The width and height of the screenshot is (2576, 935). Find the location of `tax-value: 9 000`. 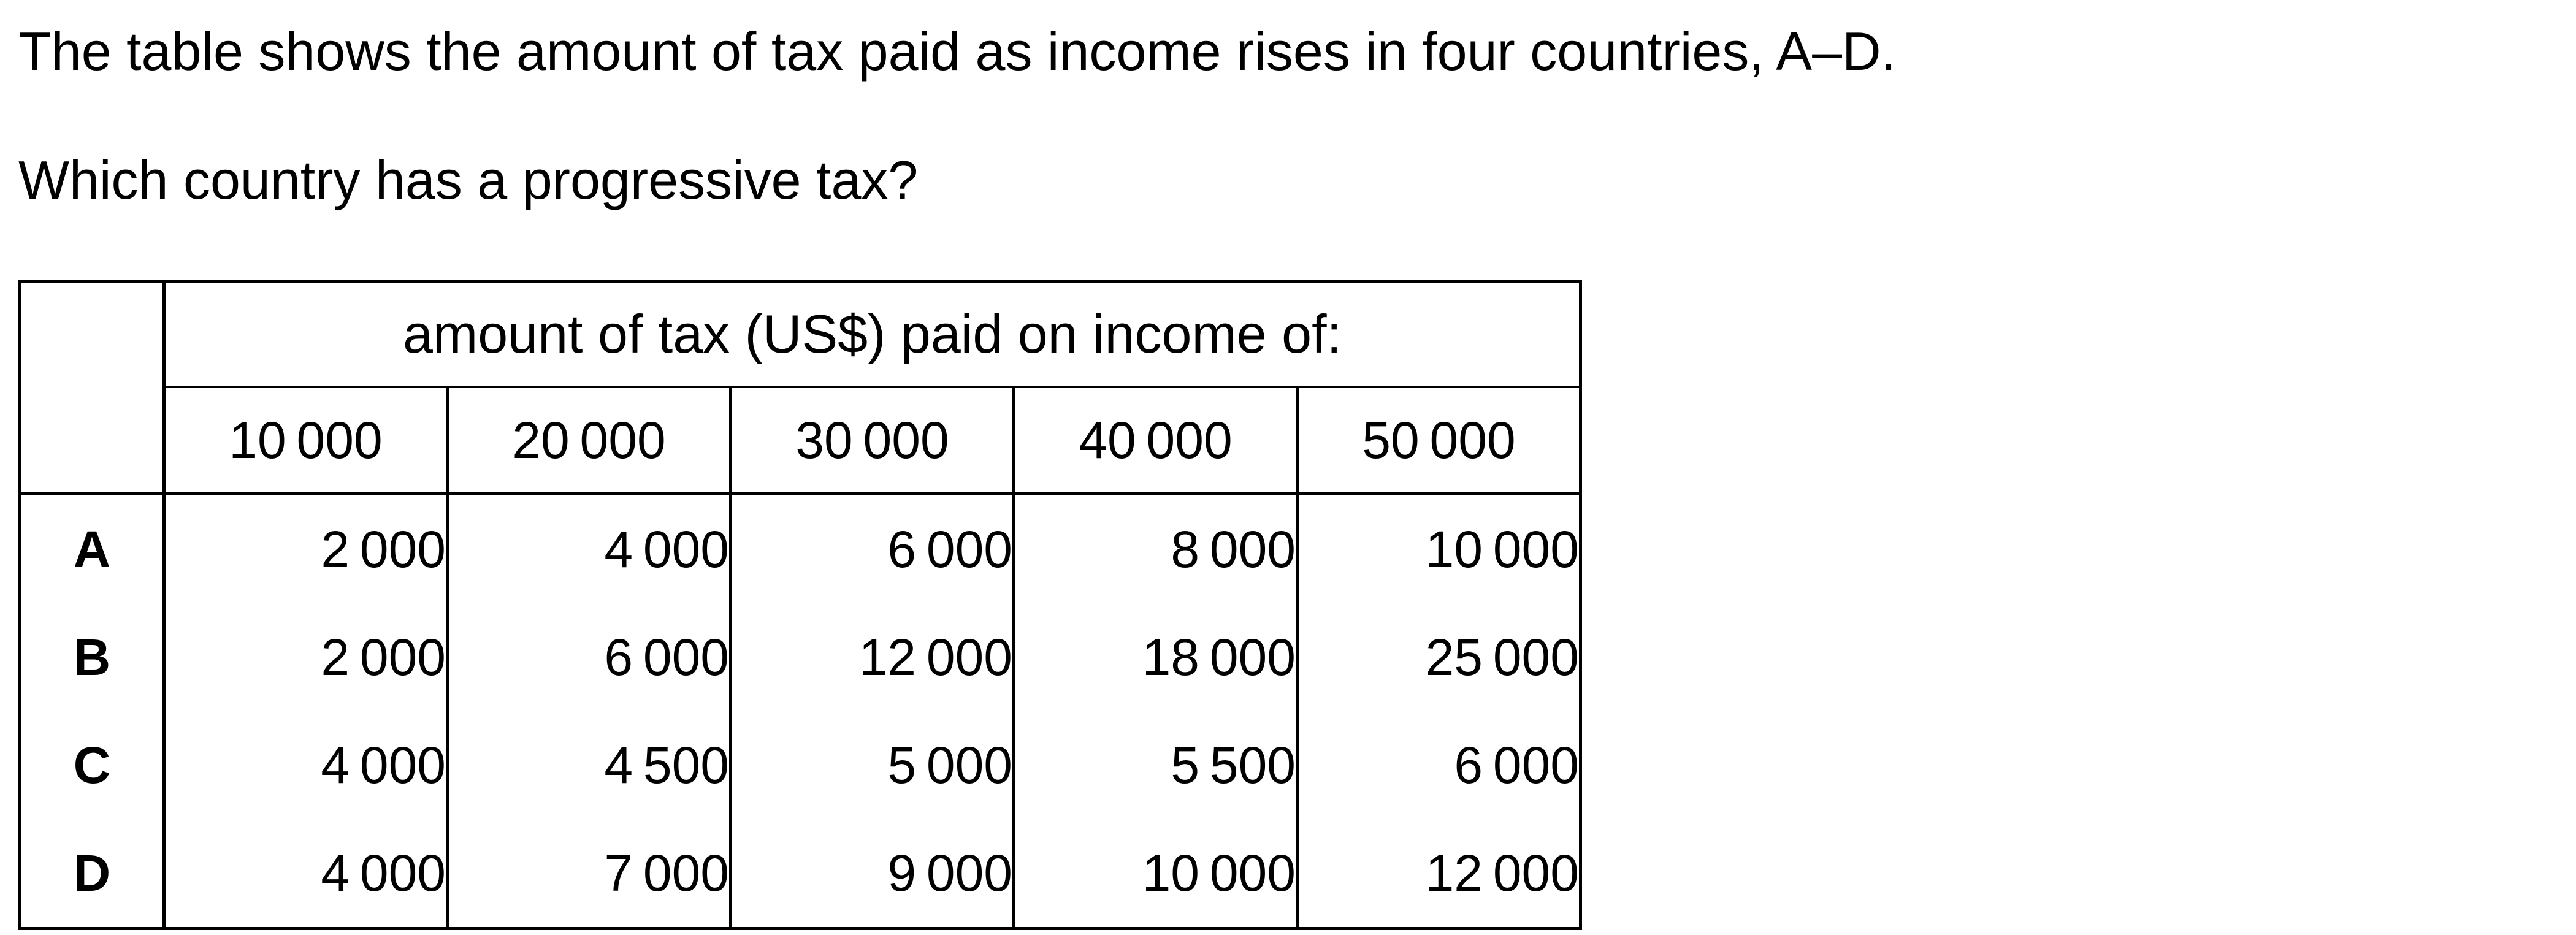

tax-value: 9 000 is located at coordinates (872, 875).